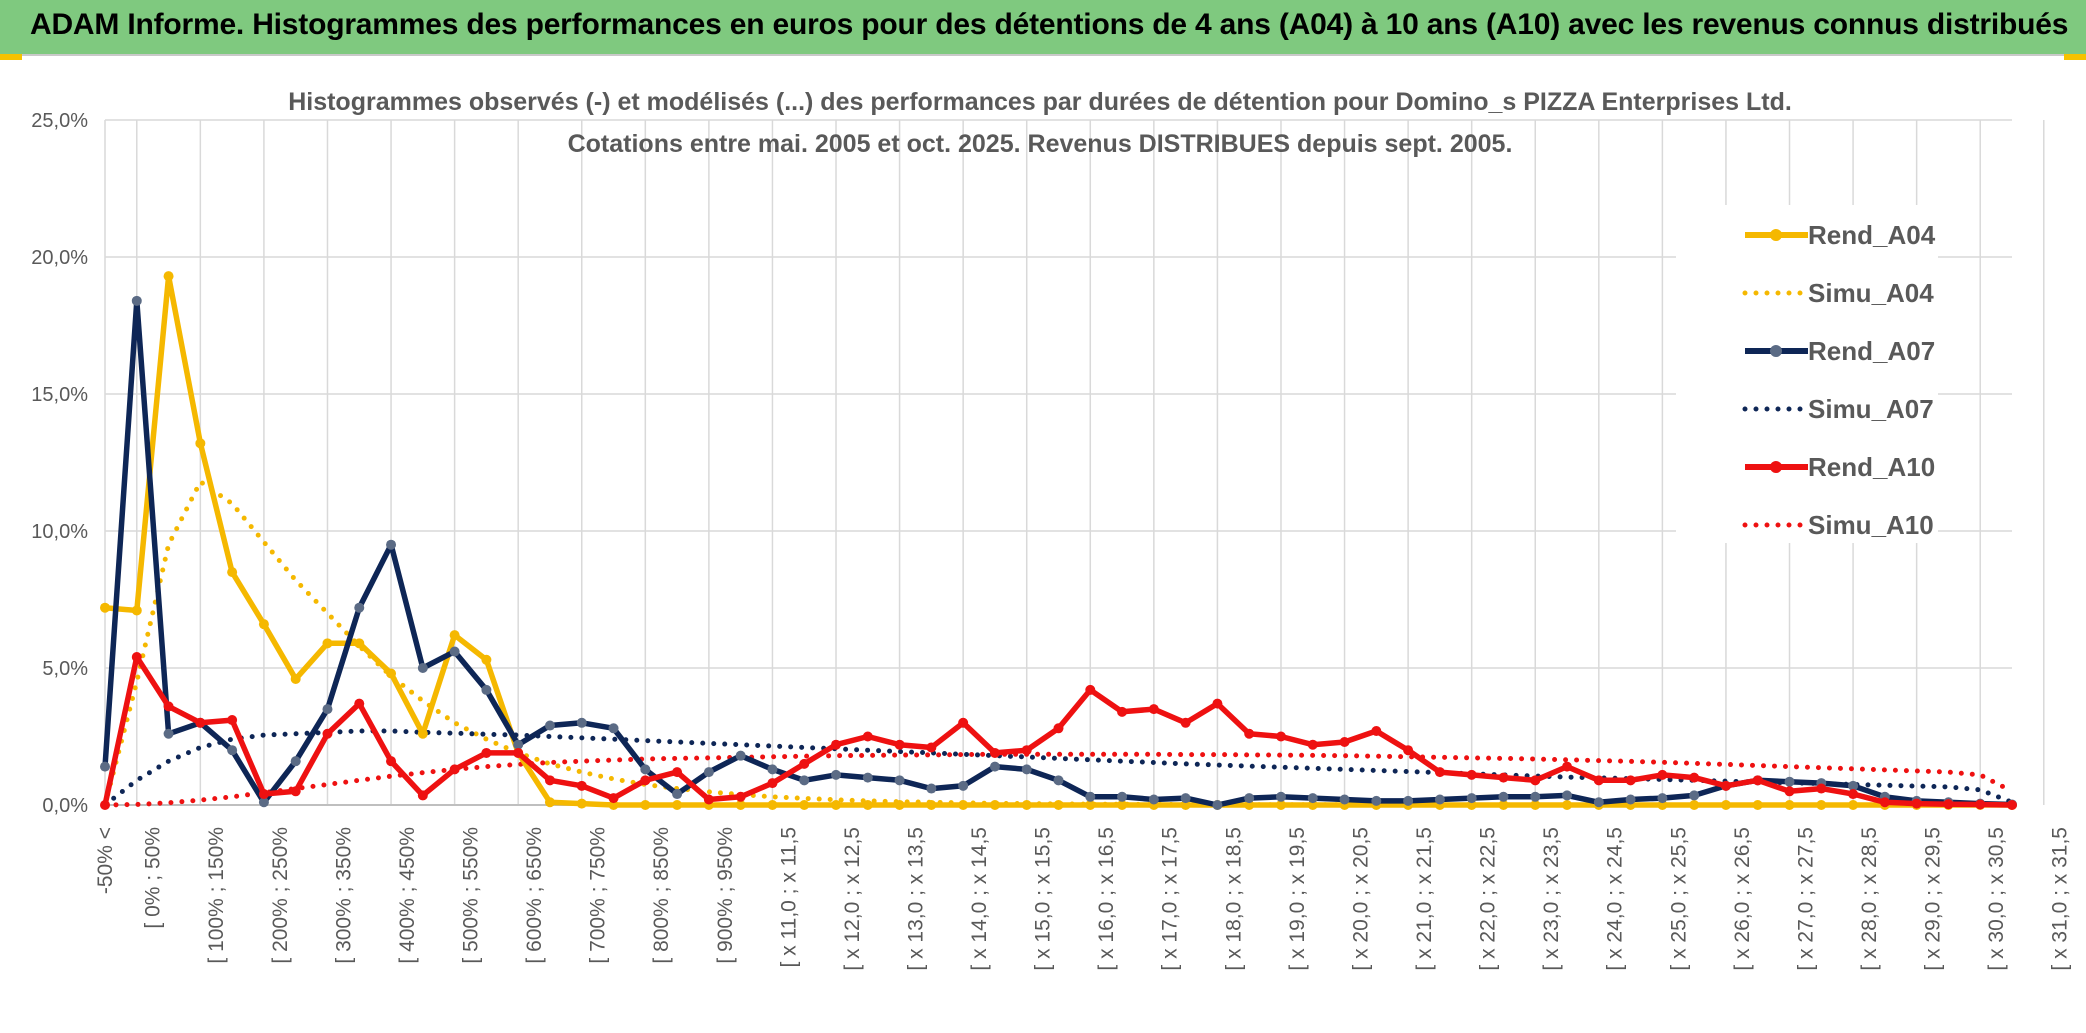  What do you see at coordinates (471, 895) in the screenshot?
I see `x-tick-label: [ 500% ; 550%` at bounding box center [471, 895].